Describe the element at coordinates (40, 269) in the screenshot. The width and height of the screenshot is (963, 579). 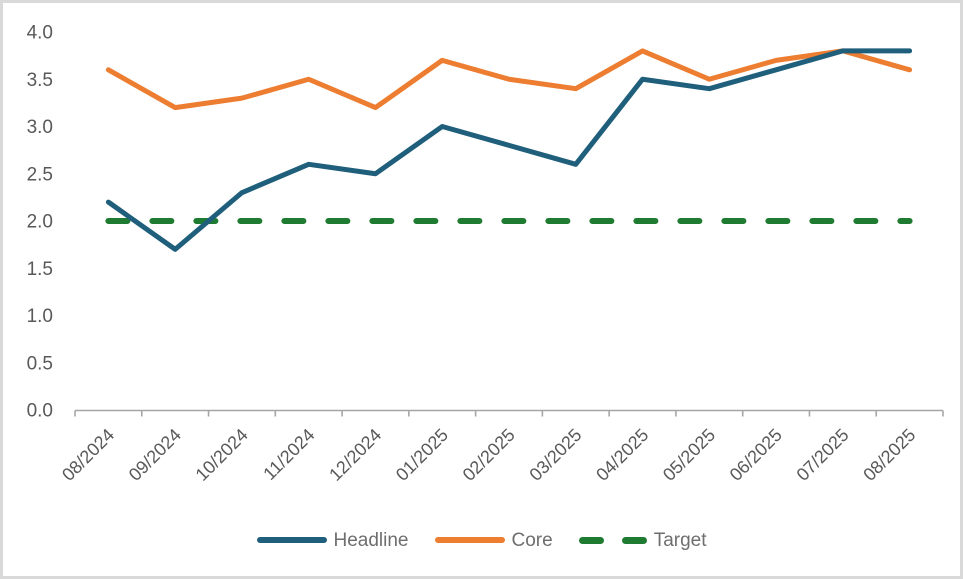
I see `y-tick-label: 1.5` at that location.